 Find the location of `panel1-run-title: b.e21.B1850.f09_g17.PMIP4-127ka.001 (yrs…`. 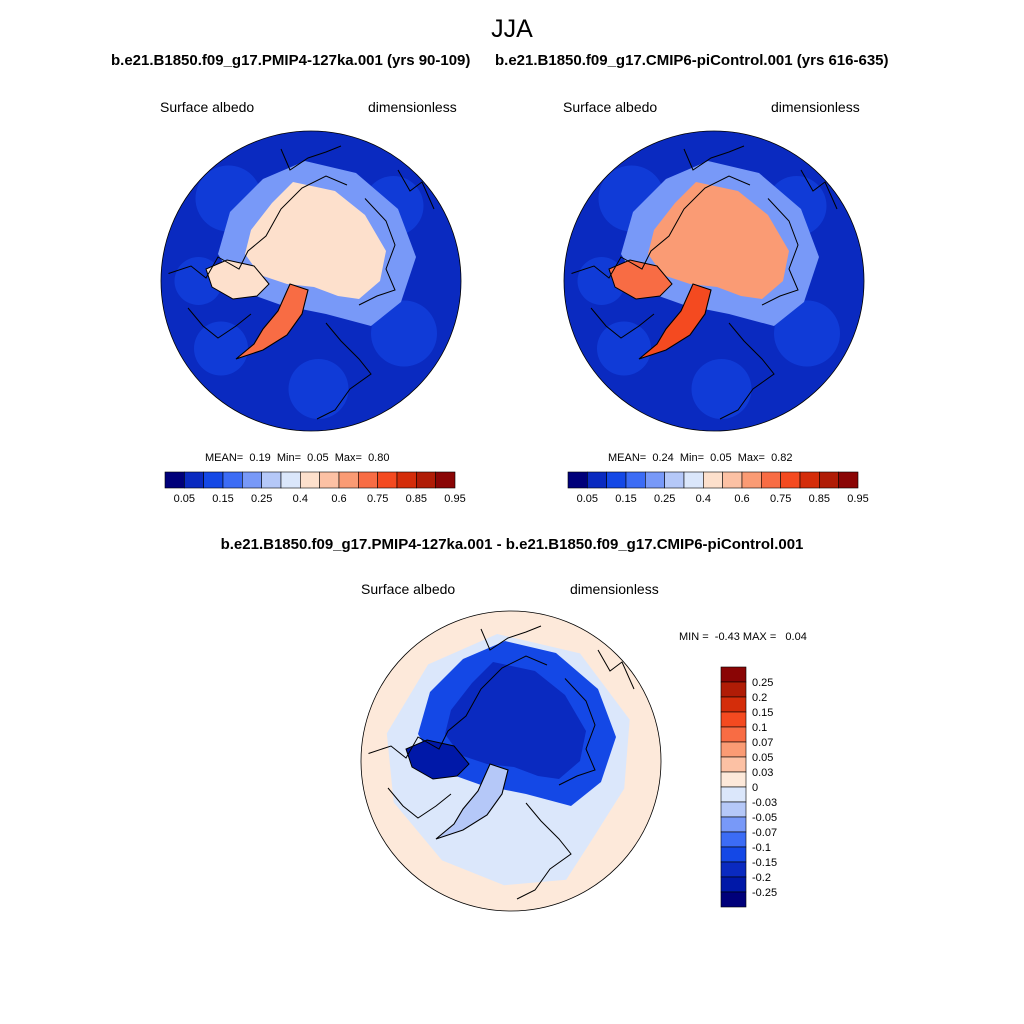

panel1-run-title: b.e21.B1850.f09_g17.PMIP4-127ka.001 (yrs… is located at coordinates (291, 60).